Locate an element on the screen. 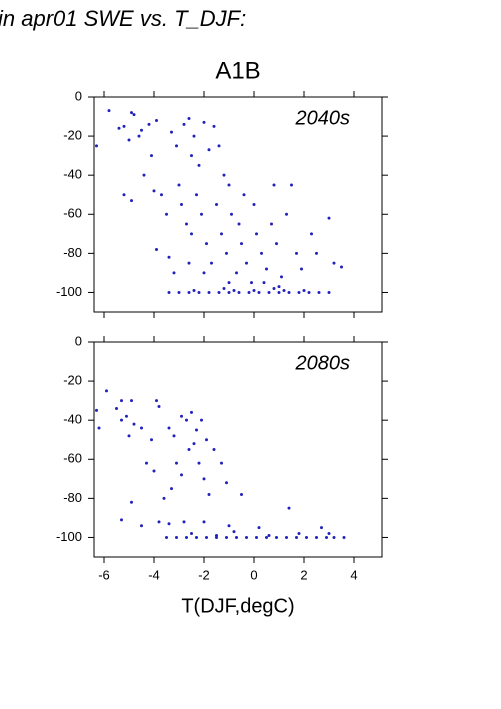 This screenshot has width=501, height=709. x-tick-label: -2 is located at coordinates (204, 574).